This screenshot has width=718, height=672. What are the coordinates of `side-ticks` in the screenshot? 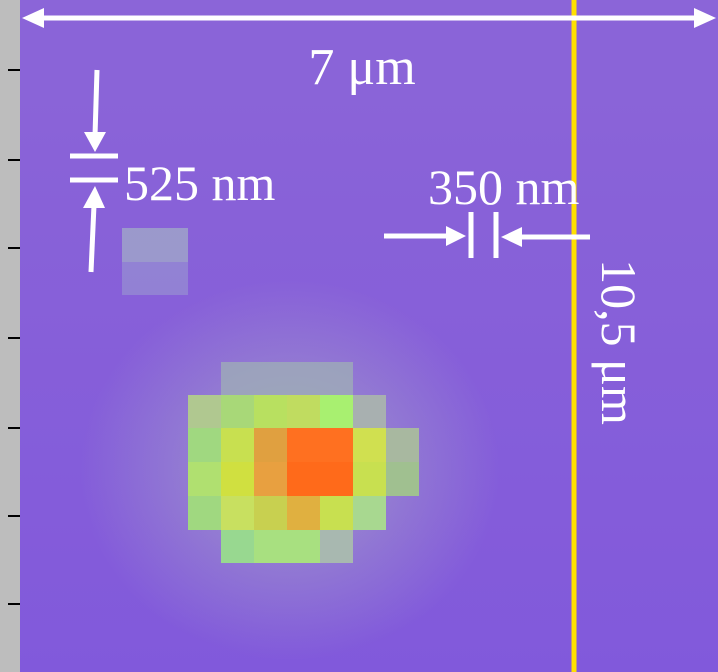 It's located at (14, 337).